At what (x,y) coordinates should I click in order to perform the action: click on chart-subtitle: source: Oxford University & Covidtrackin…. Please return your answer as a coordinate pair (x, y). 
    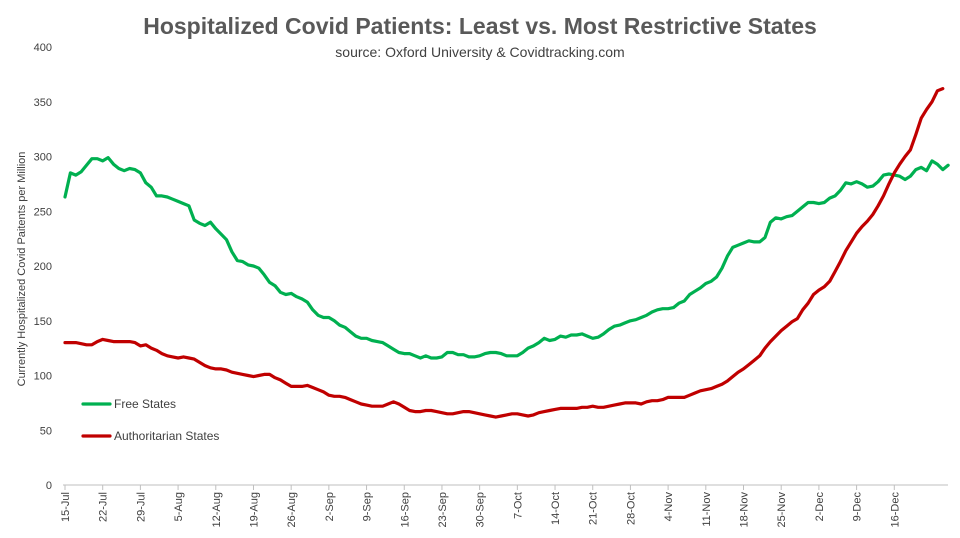
    Looking at the image, I should click on (479, 52).